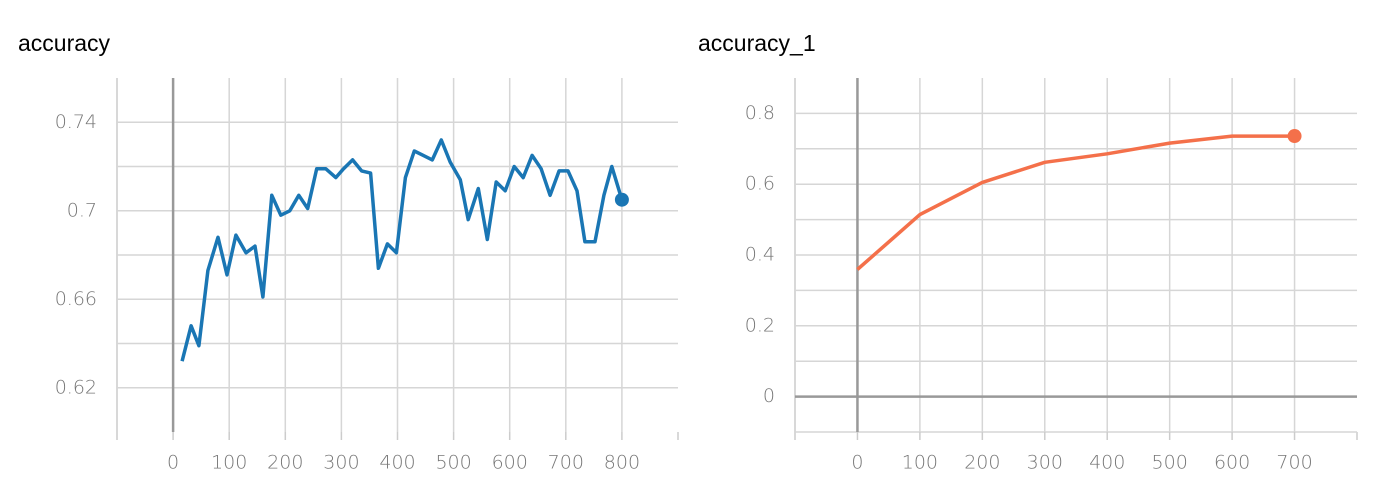  What do you see at coordinates (769, 396) in the screenshot?
I see `y-tick-label: 0` at bounding box center [769, 396].